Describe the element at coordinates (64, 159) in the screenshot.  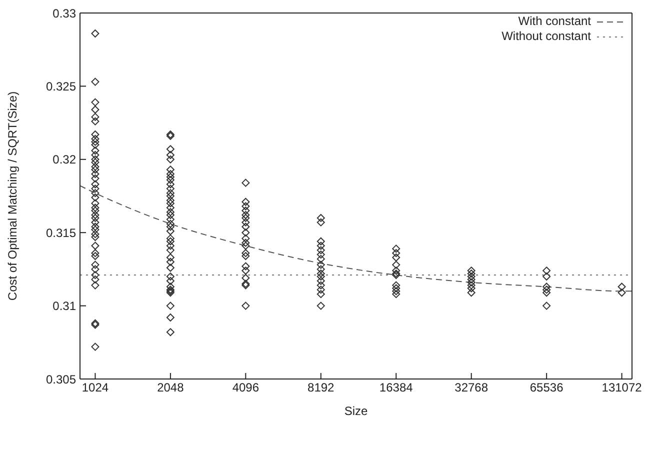
I see `y-tick-label: 0.32` at that location.